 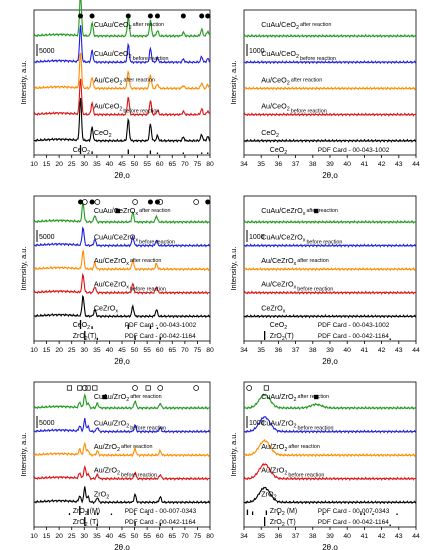 I want to click on x-tick-label: 80, so click(x=210, y=536).